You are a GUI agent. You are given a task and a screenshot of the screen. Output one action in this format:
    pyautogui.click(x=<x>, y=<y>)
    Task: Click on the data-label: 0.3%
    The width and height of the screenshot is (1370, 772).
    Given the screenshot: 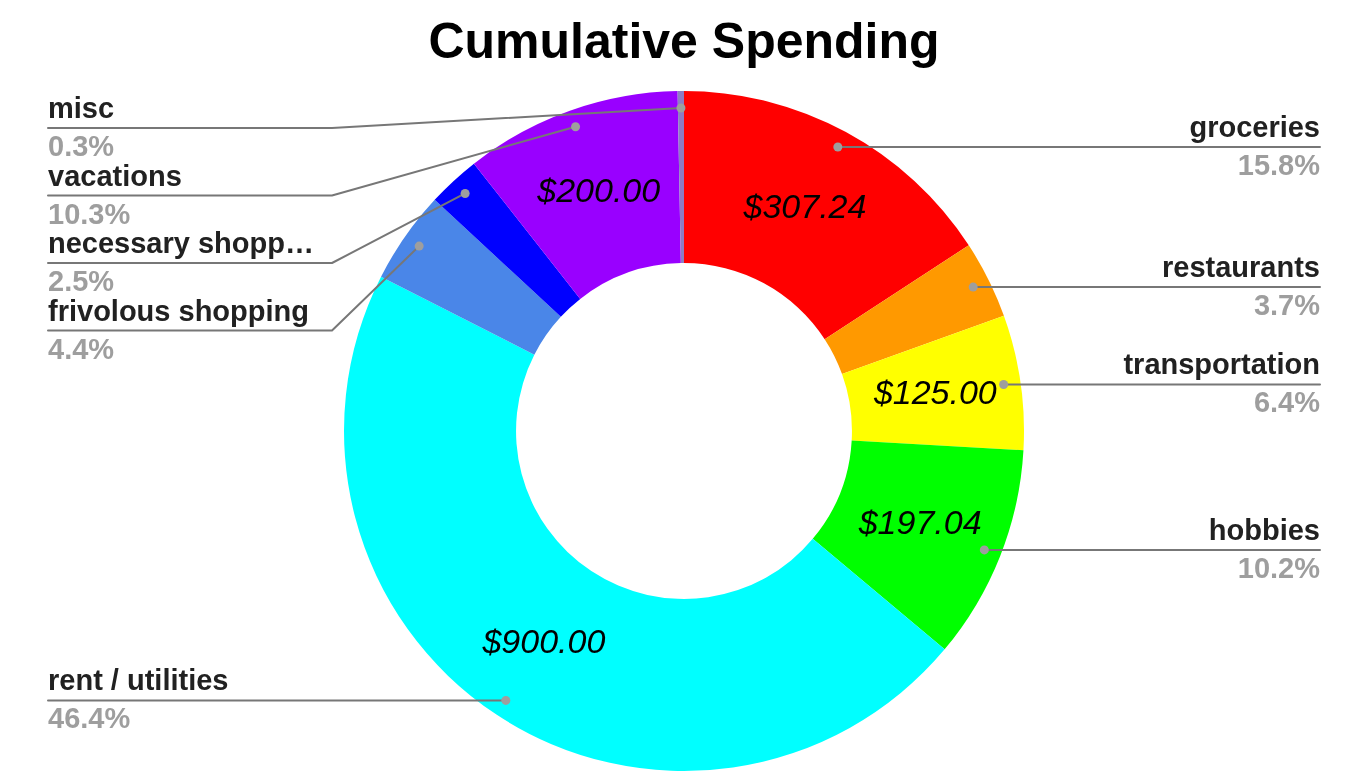 What is the action you would take?
    pyautogui.click(x=81, y=146)
    